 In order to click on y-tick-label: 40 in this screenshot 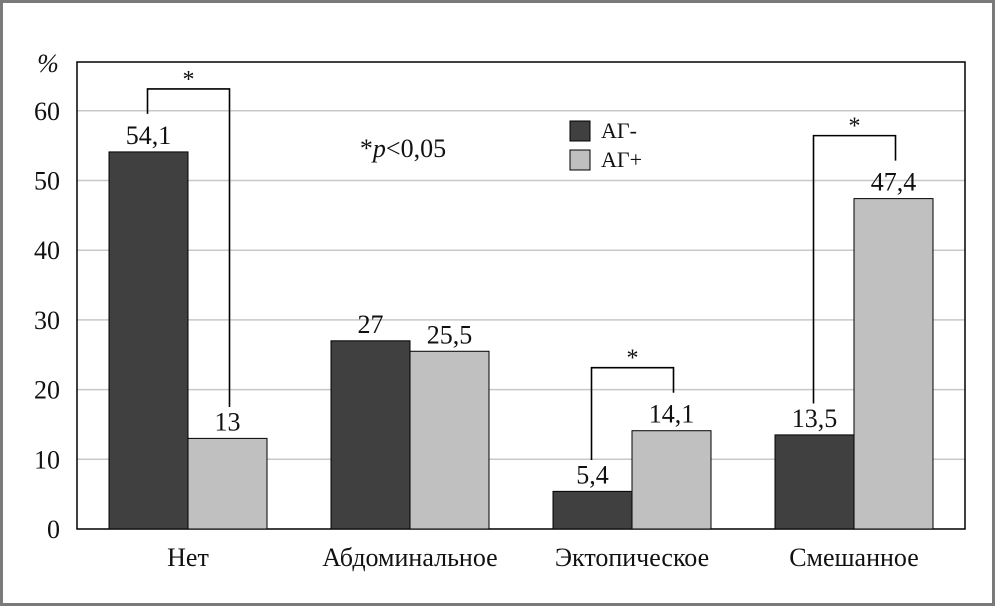, I will do `click(47, 250)`.